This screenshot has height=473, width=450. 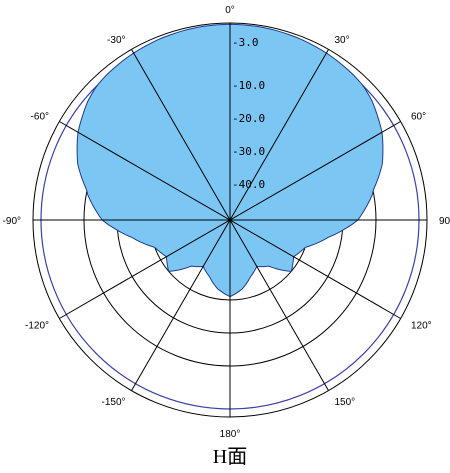 What do you see at coordinates (345, 402) in the screenshot?
I see `angle-label: 150°` at bounding box center [345, 402].